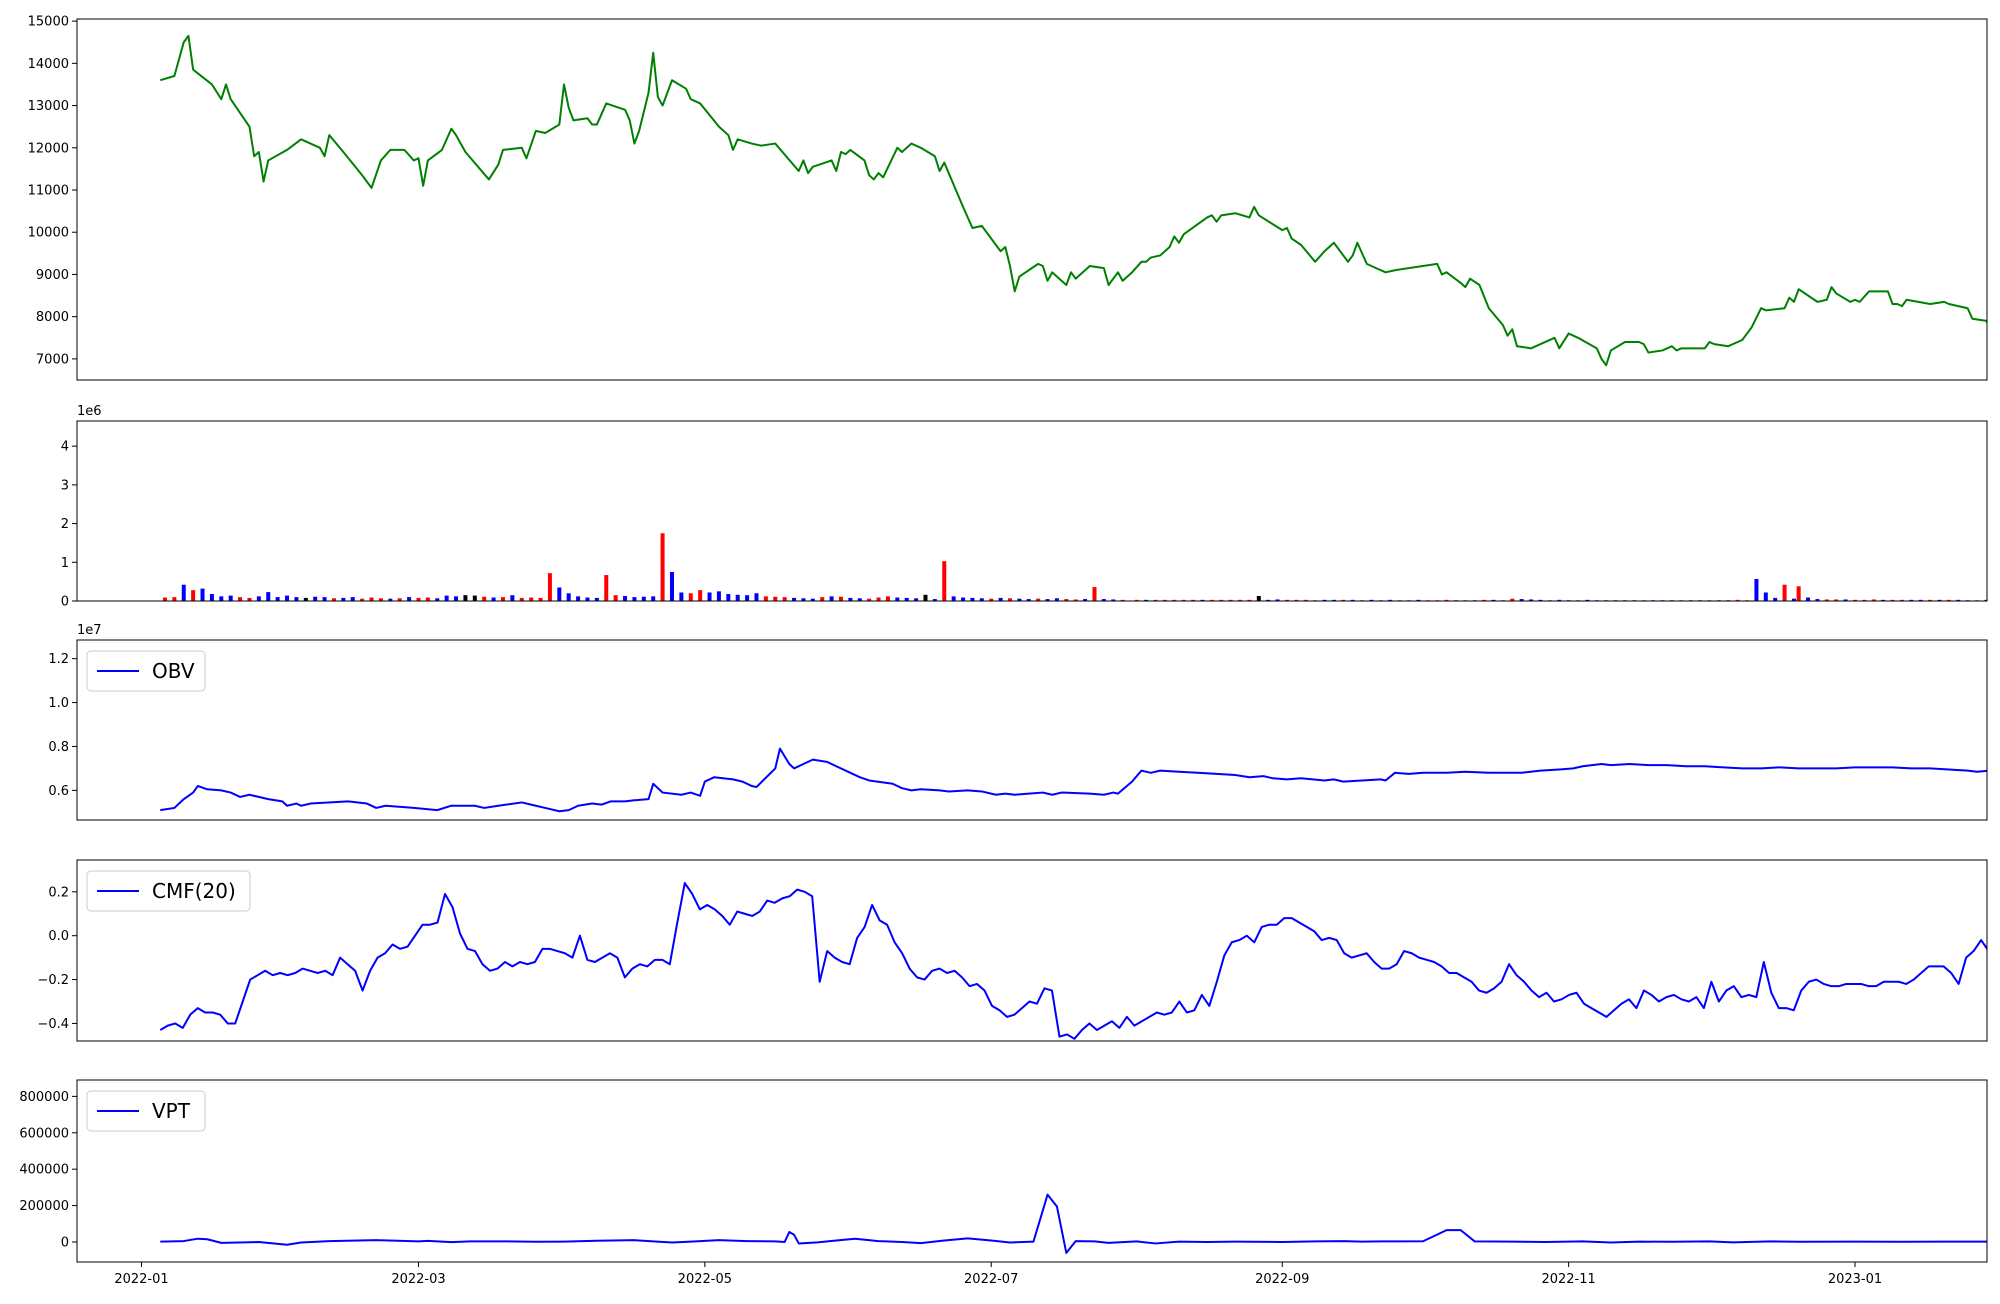  I want to click on y-tick-label: 12000, so click(48, 148).